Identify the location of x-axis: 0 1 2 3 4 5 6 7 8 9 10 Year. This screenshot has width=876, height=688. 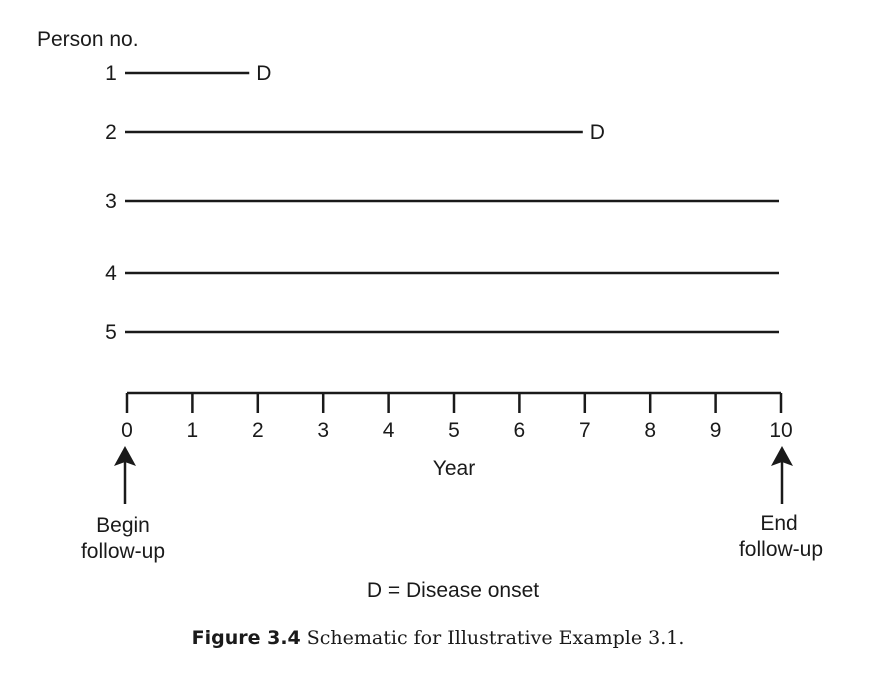
(457, 435).